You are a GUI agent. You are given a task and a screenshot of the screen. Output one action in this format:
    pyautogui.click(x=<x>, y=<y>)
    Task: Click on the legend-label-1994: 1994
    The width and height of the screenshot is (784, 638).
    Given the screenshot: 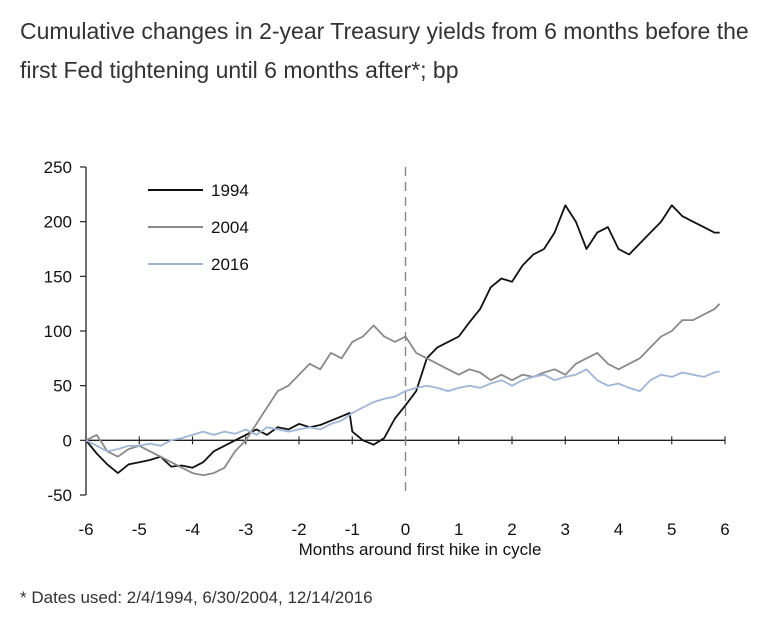 What is the action you would take?
    pyautogui.click(x=230, y=190)
    